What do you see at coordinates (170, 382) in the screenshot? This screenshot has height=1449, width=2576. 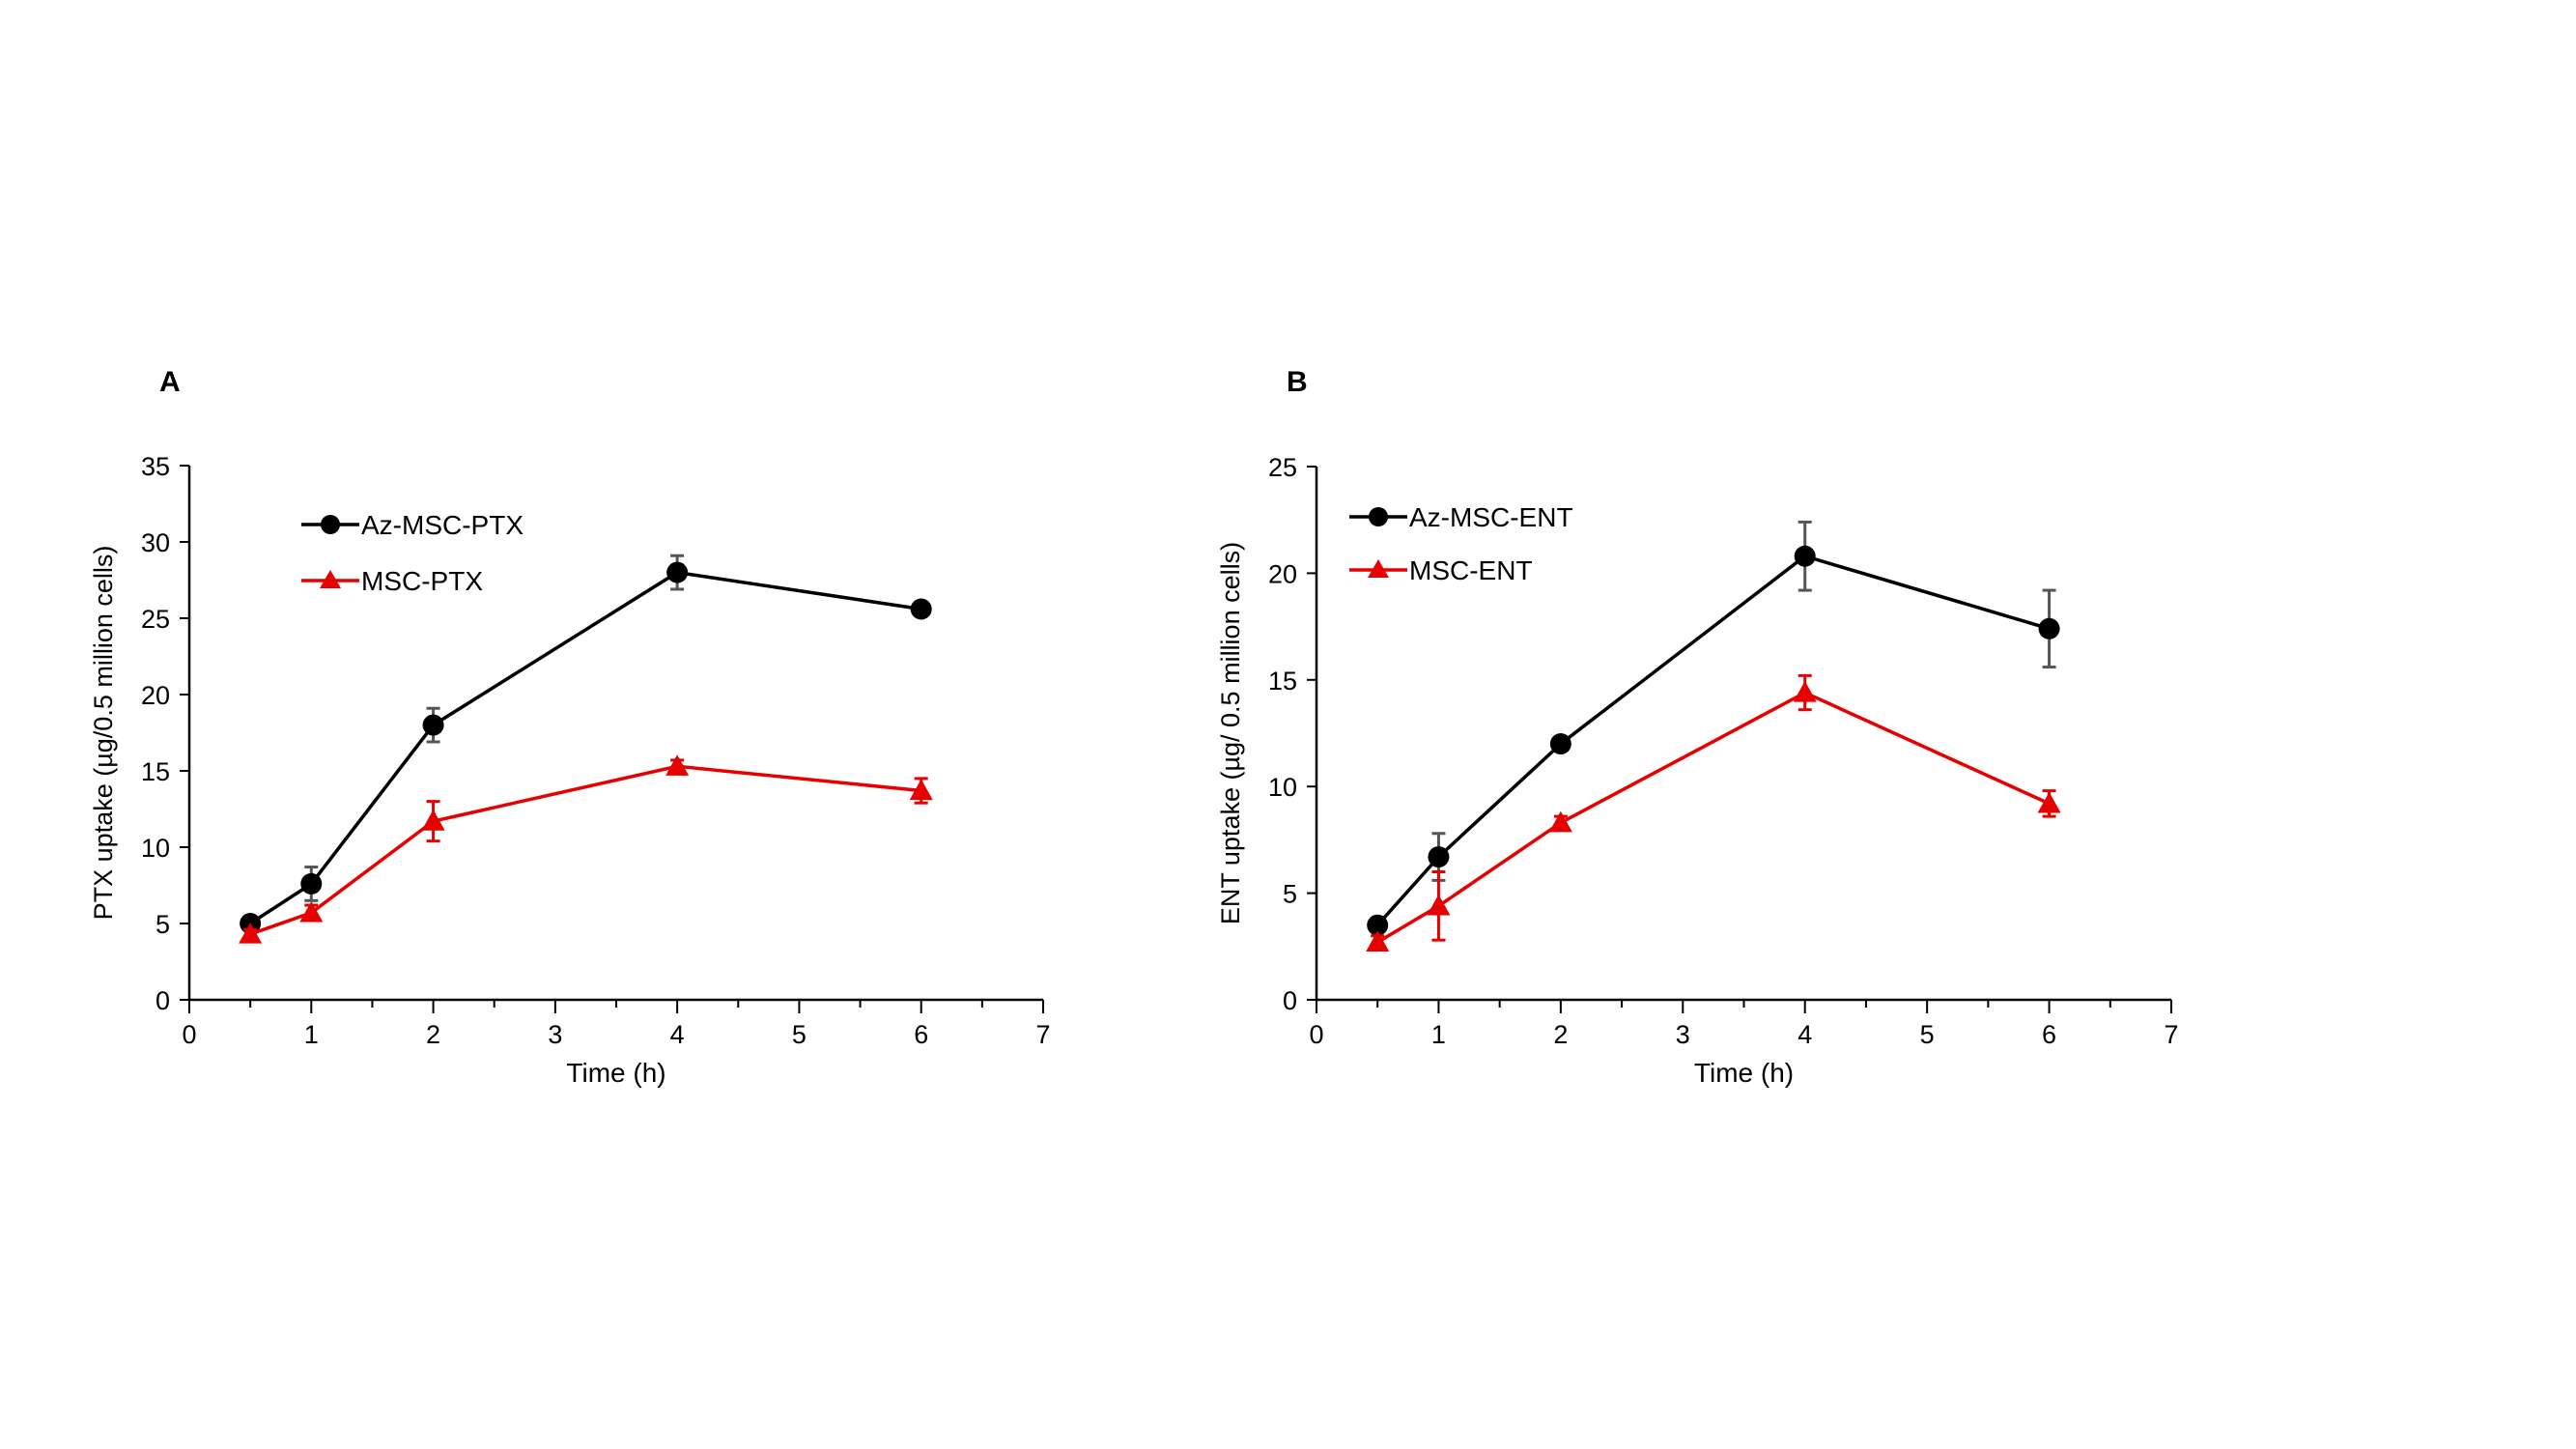 I see `panel-label: A` at bounding box center [170, 382].